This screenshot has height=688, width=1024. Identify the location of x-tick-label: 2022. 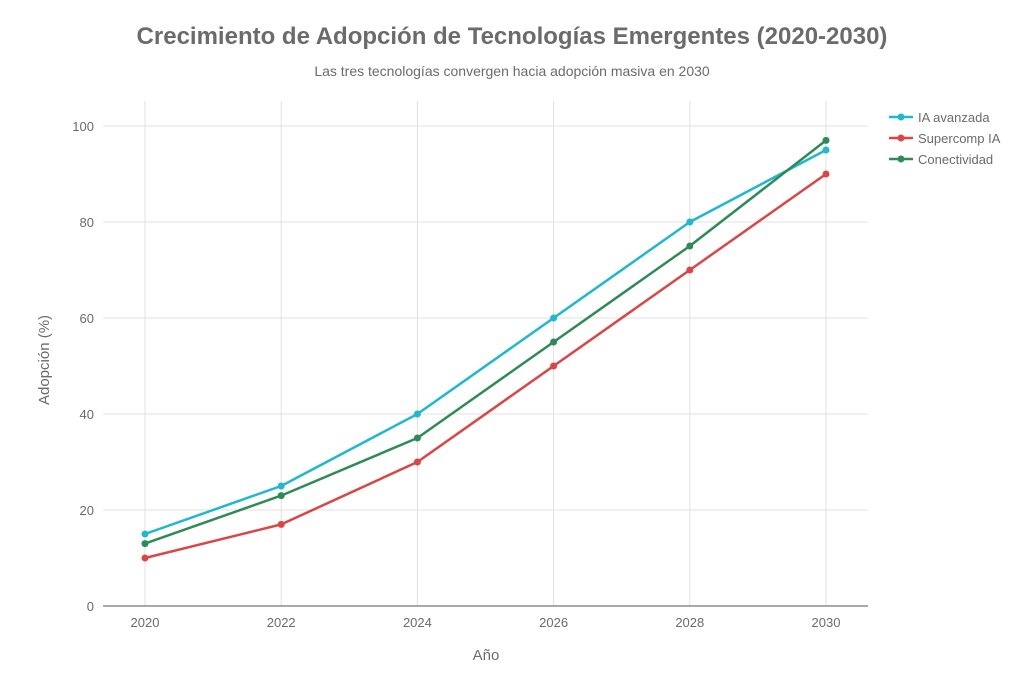
(281, 622).